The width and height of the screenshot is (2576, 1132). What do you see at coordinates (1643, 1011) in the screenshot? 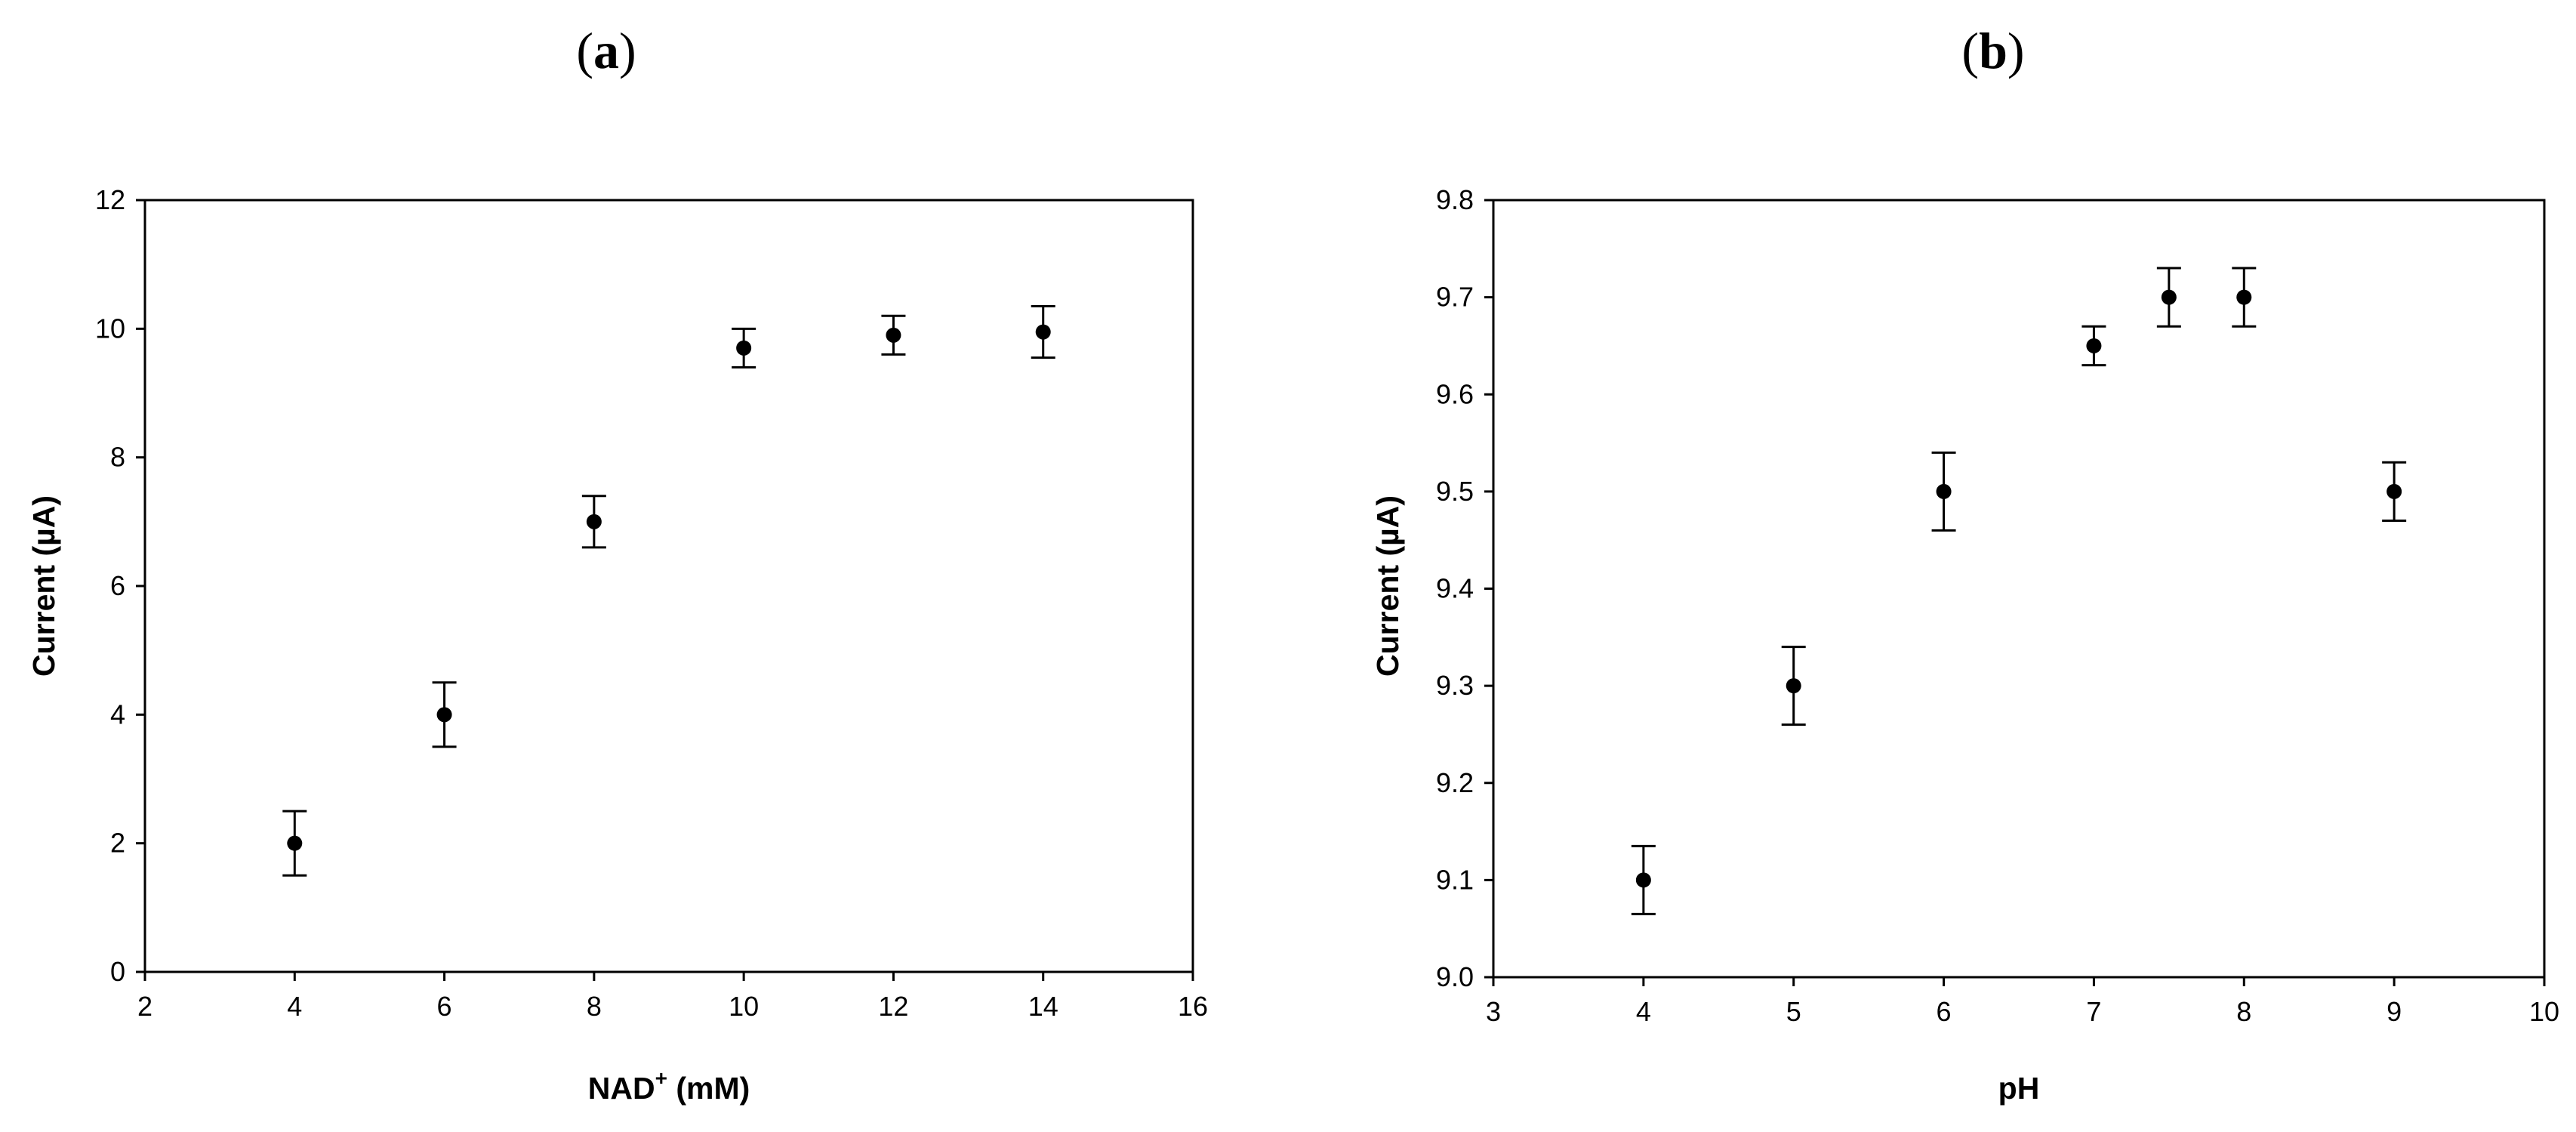
I see `x-tick-label-b-1: 4` at bounding box center [1643, 1011].